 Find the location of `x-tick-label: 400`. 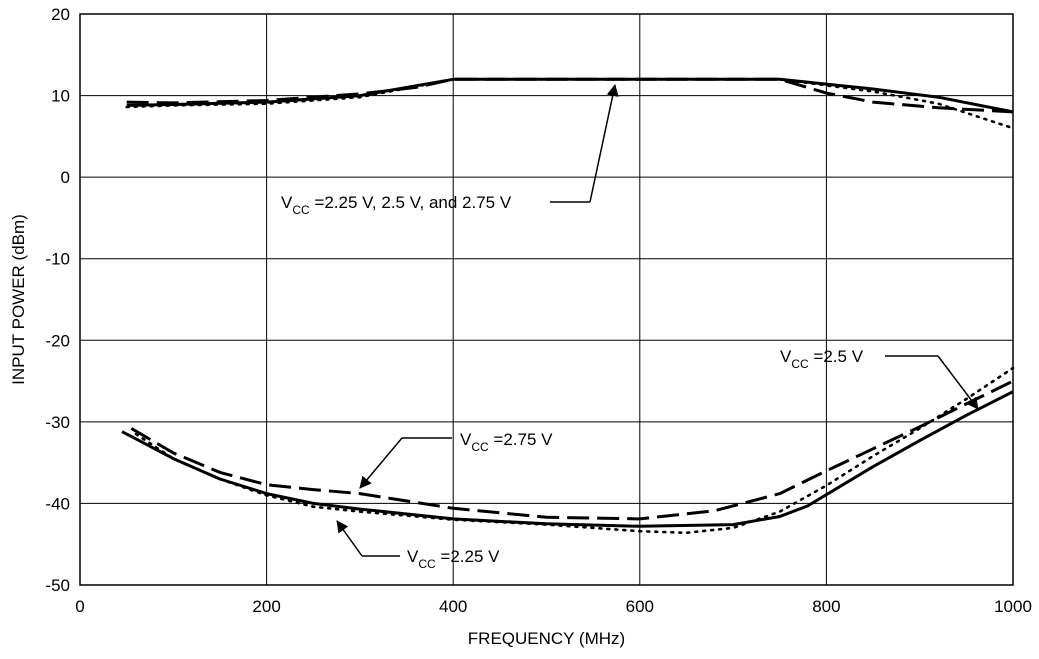

x-tick-label: 400 is located at coordinates (453, 606).